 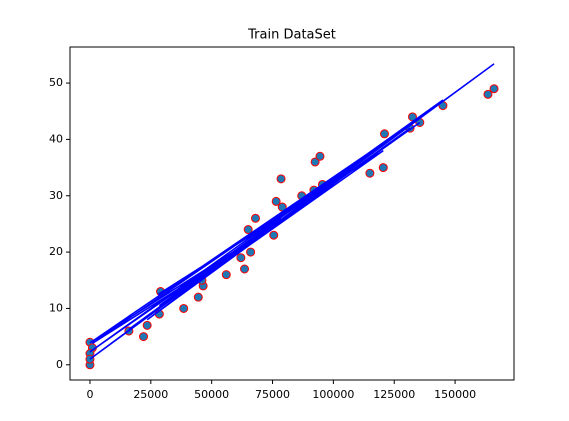 What do you see at coordinates (394, 394) in the screenshot?
I see `x-tick-label: 125000` at bounding box center [394, 394].